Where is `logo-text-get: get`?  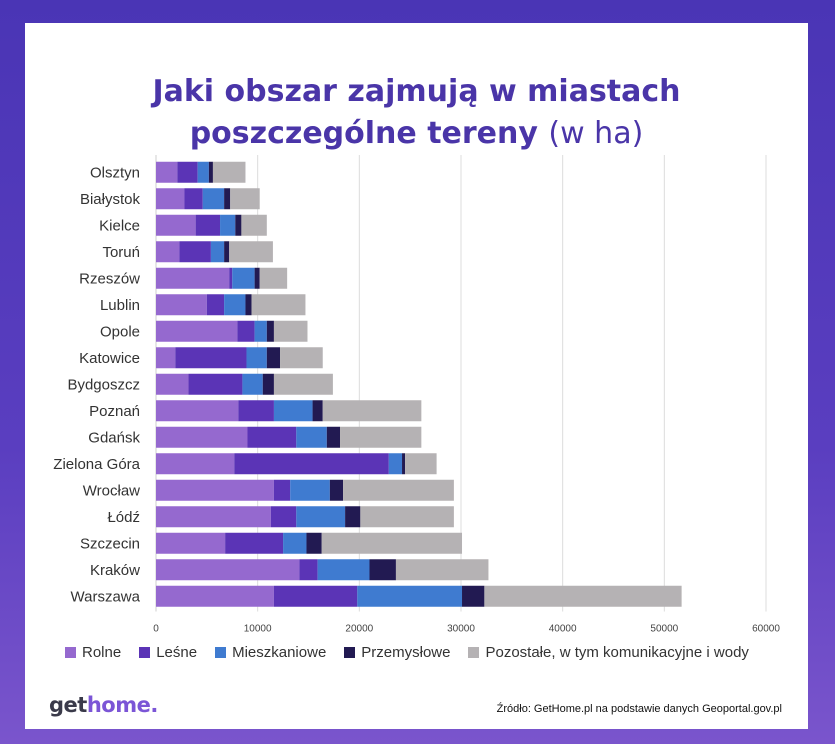 logo-text-get: get is located at coordinates (68, 705).